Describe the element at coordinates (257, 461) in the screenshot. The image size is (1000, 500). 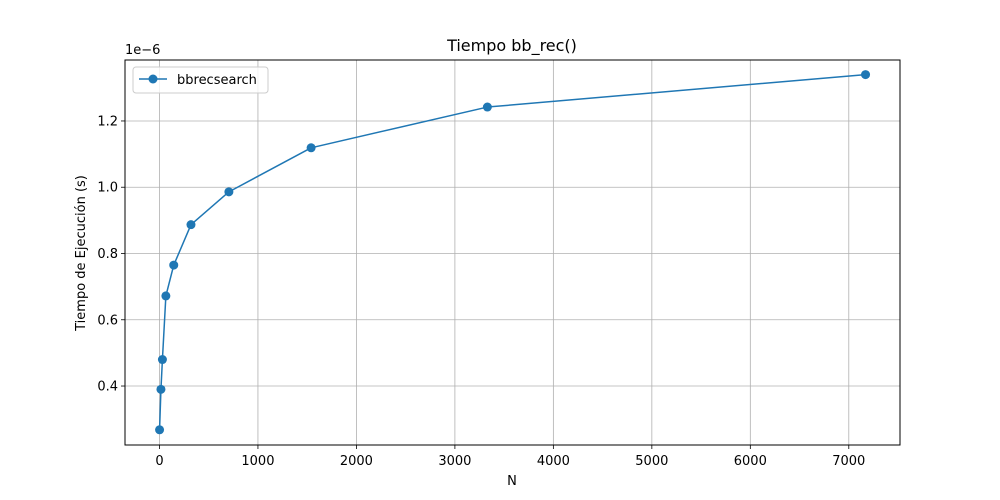
I see `x-tick-label: 1000` at that location.